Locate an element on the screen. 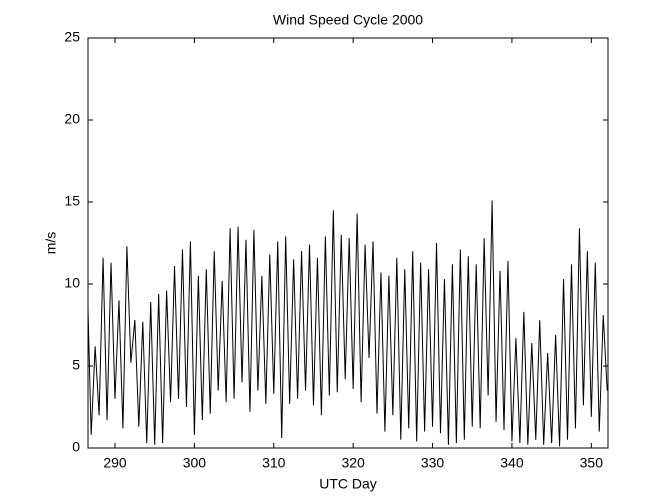 The width and height of the screenshot is (672, 504). y-axis-label: m/s is located at coordinates (51, 243).